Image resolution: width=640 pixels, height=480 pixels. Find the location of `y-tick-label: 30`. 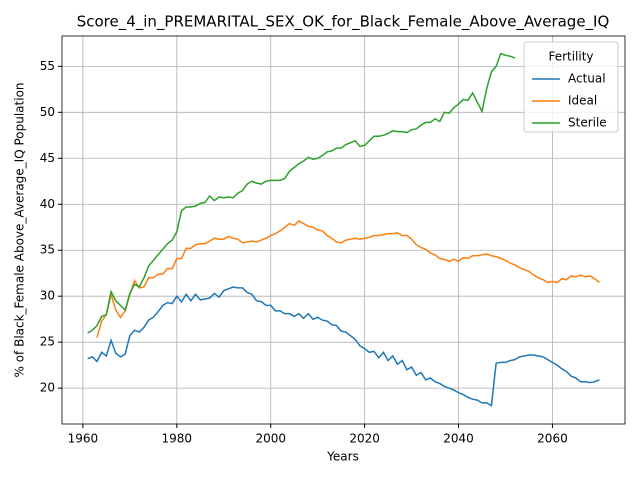

y-tick-label: 30 is located at coordinates (47, 296).